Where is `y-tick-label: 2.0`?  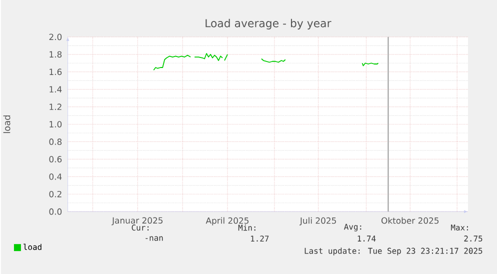 y-tick-label: 2.0 is located at coordinates (55, 37).